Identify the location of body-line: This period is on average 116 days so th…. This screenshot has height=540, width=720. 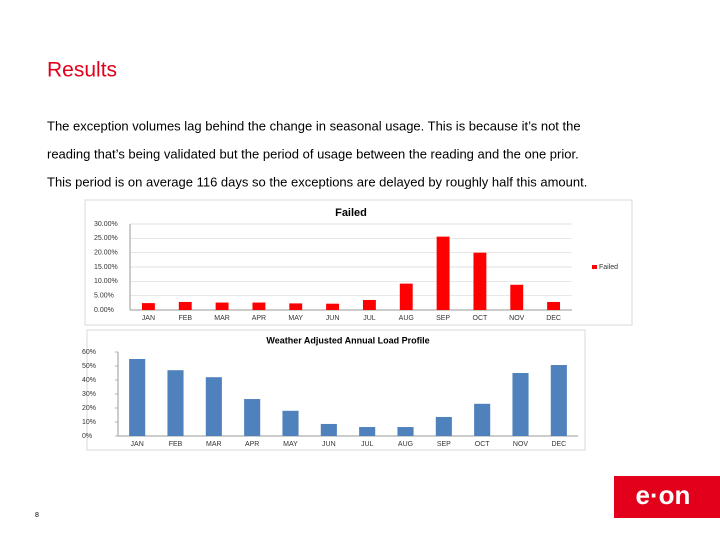
(317, 181).